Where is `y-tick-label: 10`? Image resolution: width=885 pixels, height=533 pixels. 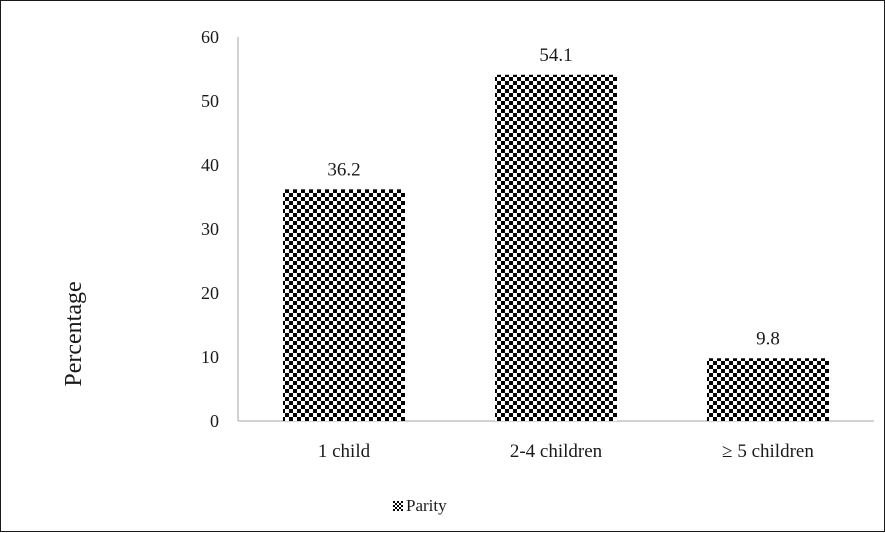
y-tick-label: 10 is located at coordinates (210, 357).